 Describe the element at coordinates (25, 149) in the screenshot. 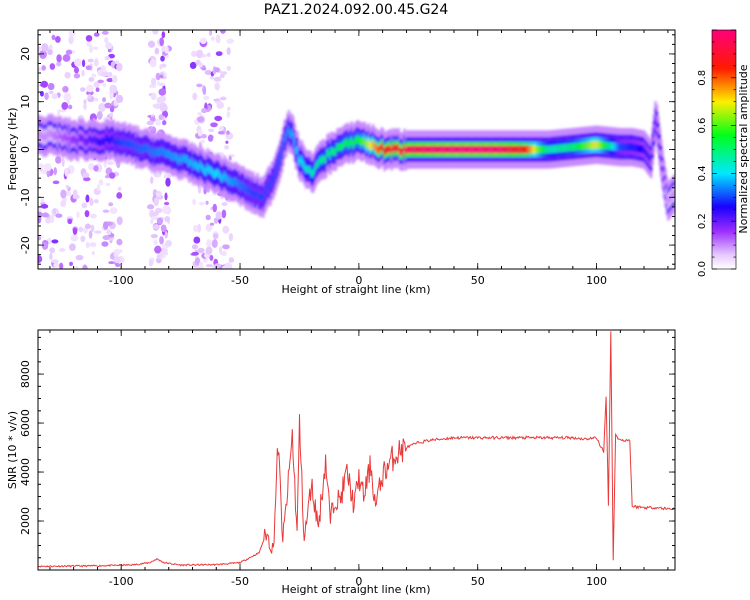

I see `spectrogram-y-tick-label: 0` at that location.